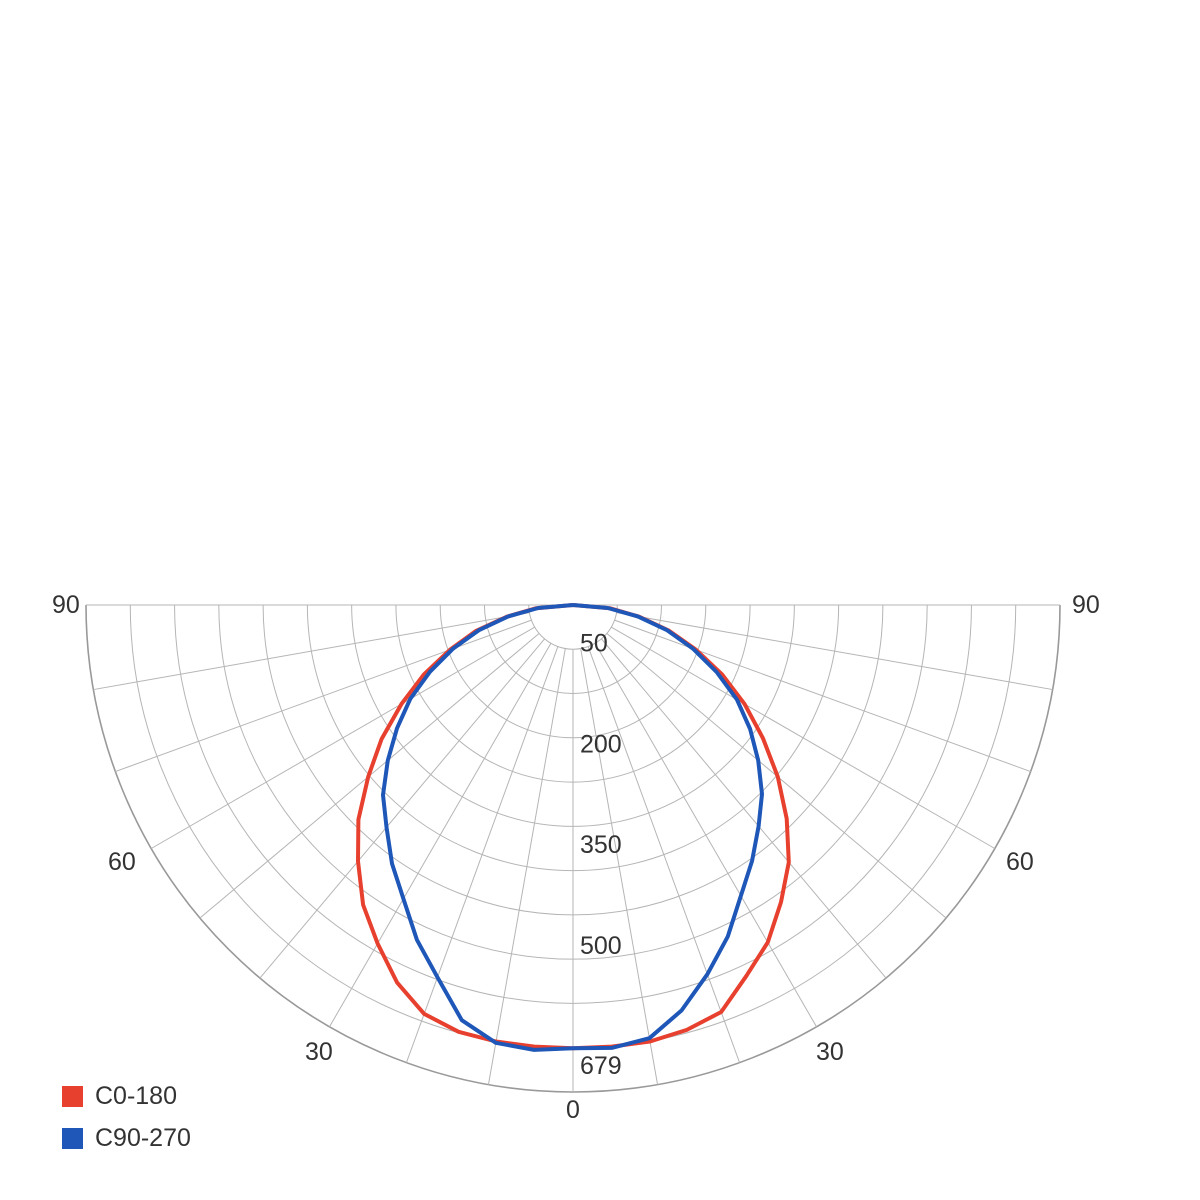 This screenshot has width=1200, height=1200. I want to click on angle-label-right-60: 60, so click(1020, 862).